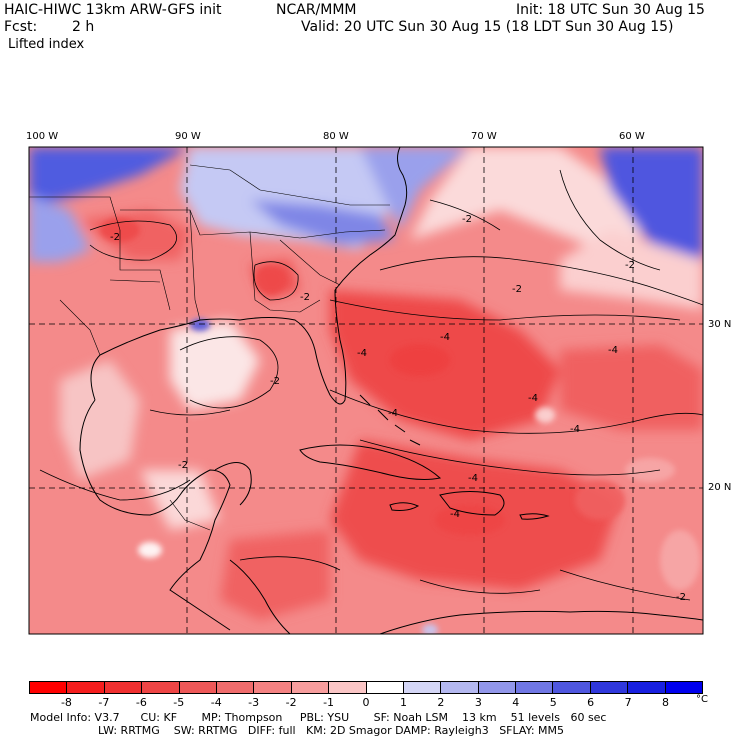 Image resolution: width=740 pixels, height=740 pixels. What do you see at coordinates (553, 702) in the screenshot?
I see `colorbar-tick-label: 5` at bounding box center [553, 702].